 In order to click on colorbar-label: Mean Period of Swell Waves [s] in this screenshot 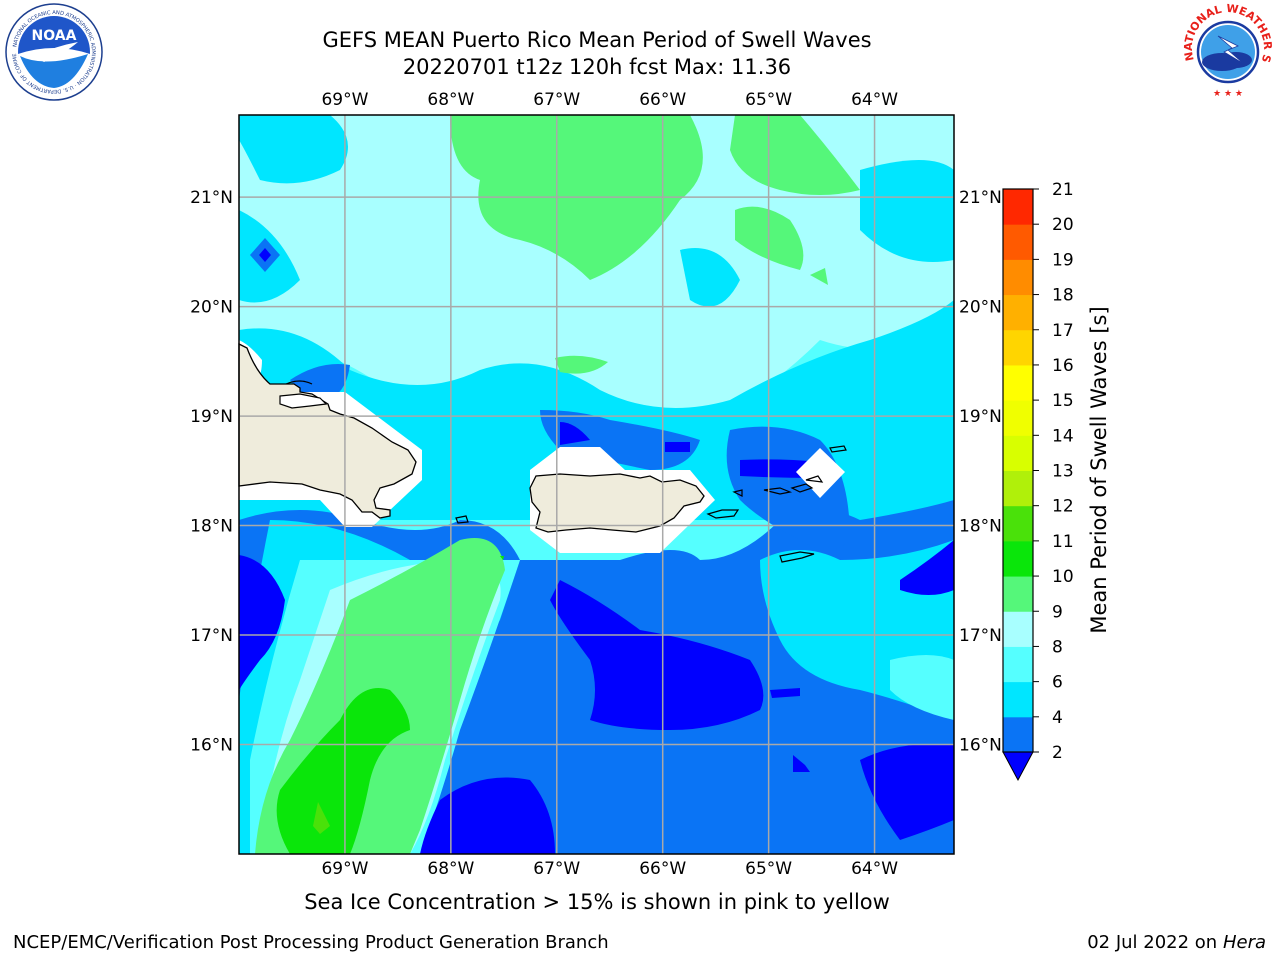, I will do `click(1099, 469)`.